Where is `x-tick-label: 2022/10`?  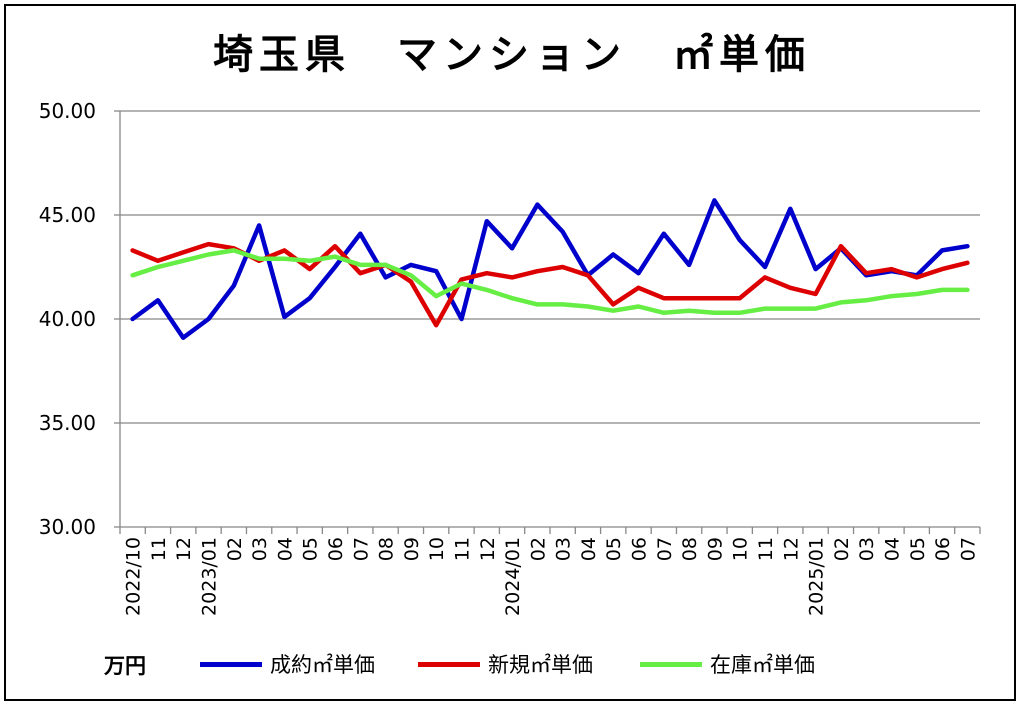
x-tick-label: 2022/10 is located at coordinates (134, 576).